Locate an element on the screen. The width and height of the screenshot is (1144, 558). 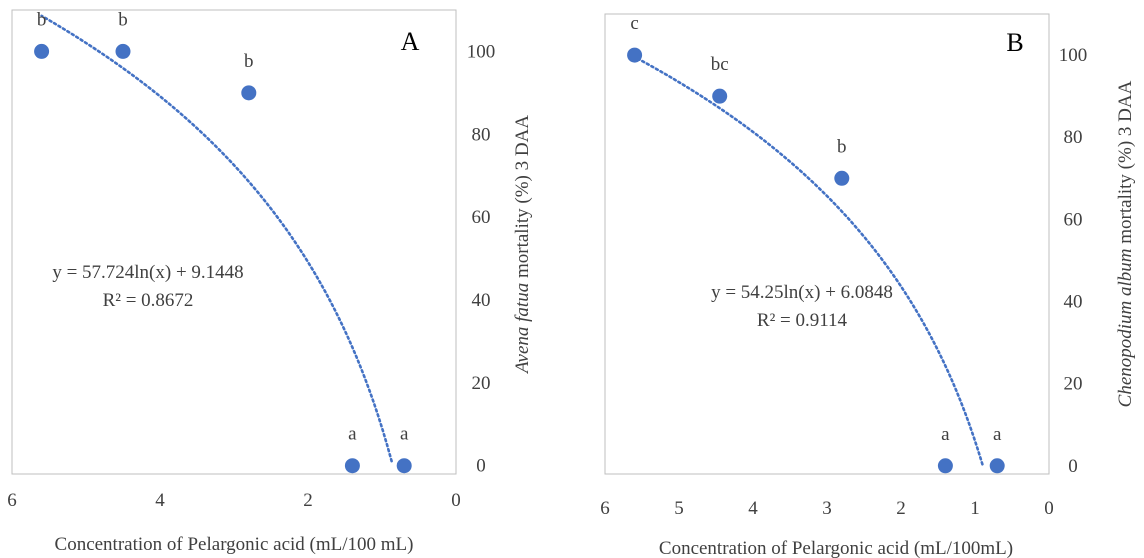
y-axis-label: Chenopodium album mortality (%) 3 DAA is located at coordinates (1125, 243).